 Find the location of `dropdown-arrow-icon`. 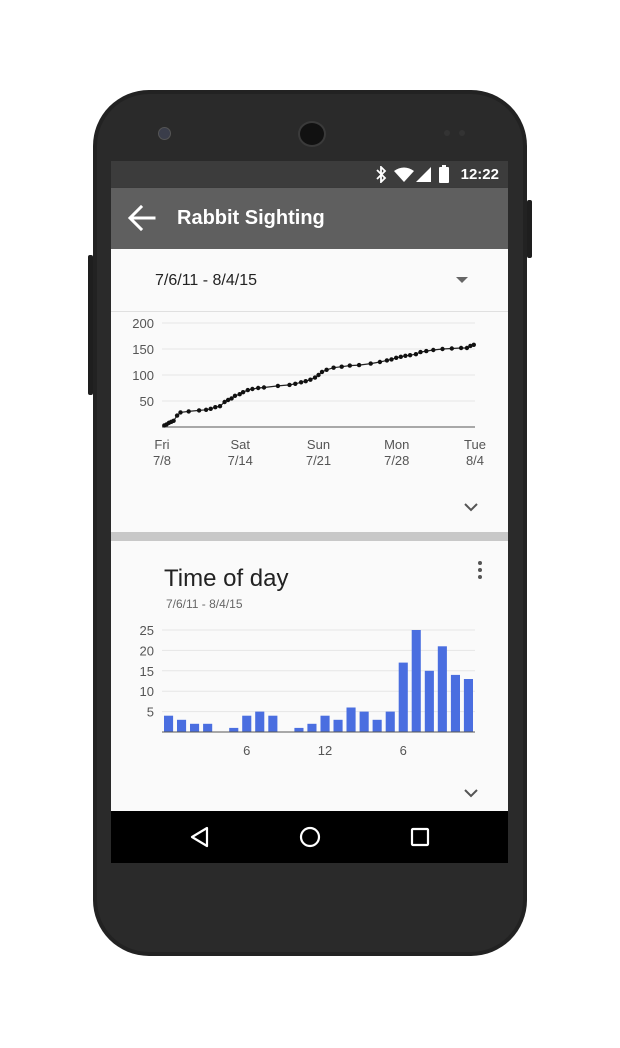

dropdown-arrow-icon is located at coordinates (462, 280).